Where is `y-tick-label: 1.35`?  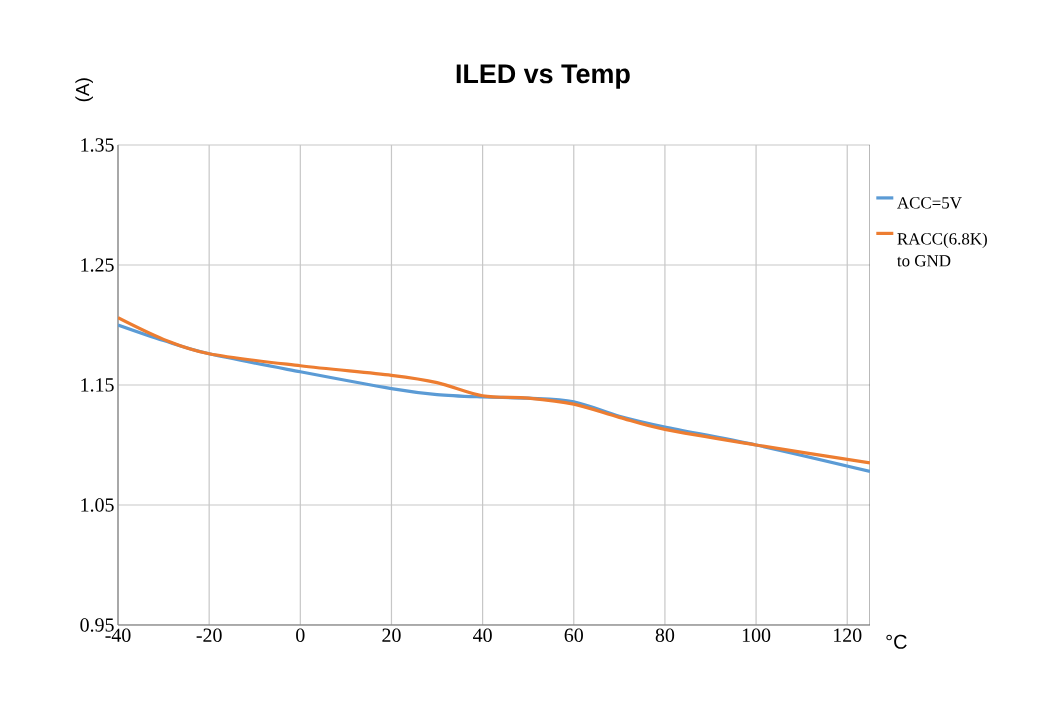
y-tick-label: 1.35 is located at coordinates (97, 145).